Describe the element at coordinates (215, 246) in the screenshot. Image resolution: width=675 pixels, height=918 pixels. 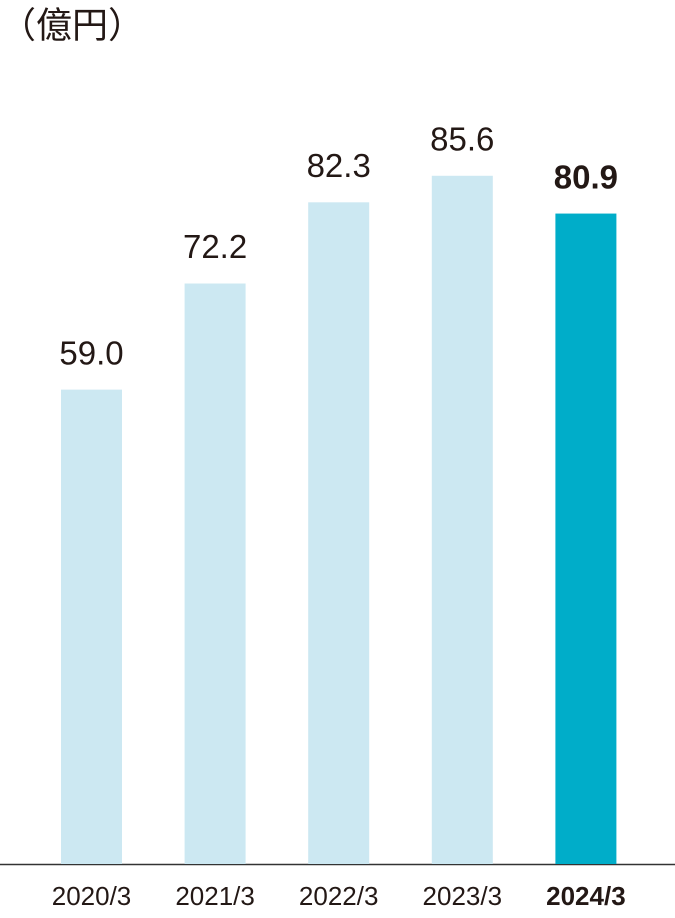
I see `value-label: 72.2` at that location.